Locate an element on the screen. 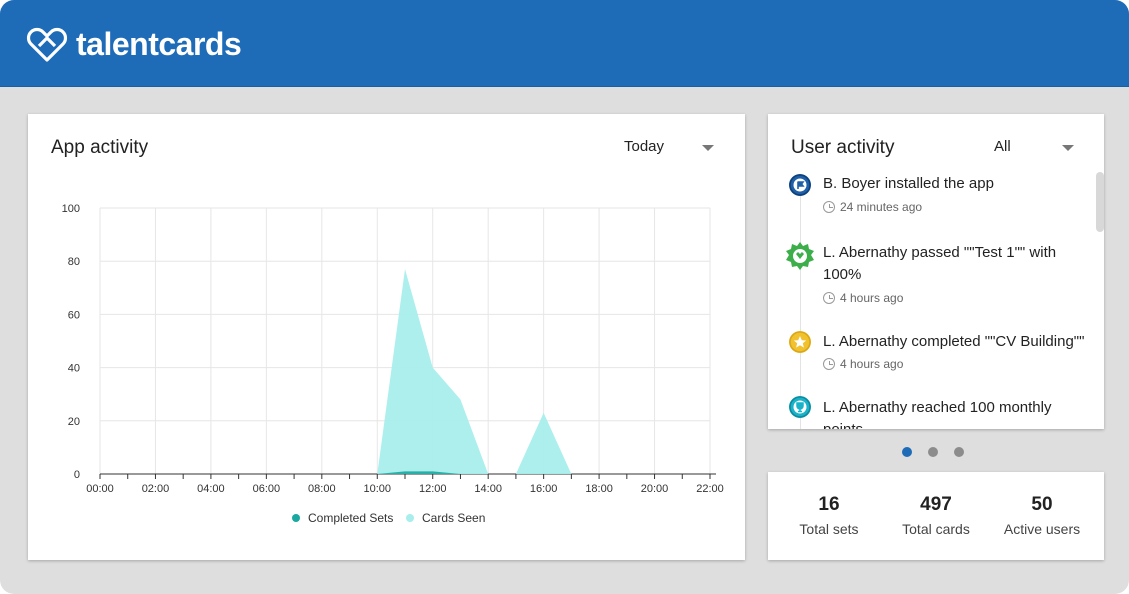  activity-time: 24 minutes ago is located at coordinates (872, 207).